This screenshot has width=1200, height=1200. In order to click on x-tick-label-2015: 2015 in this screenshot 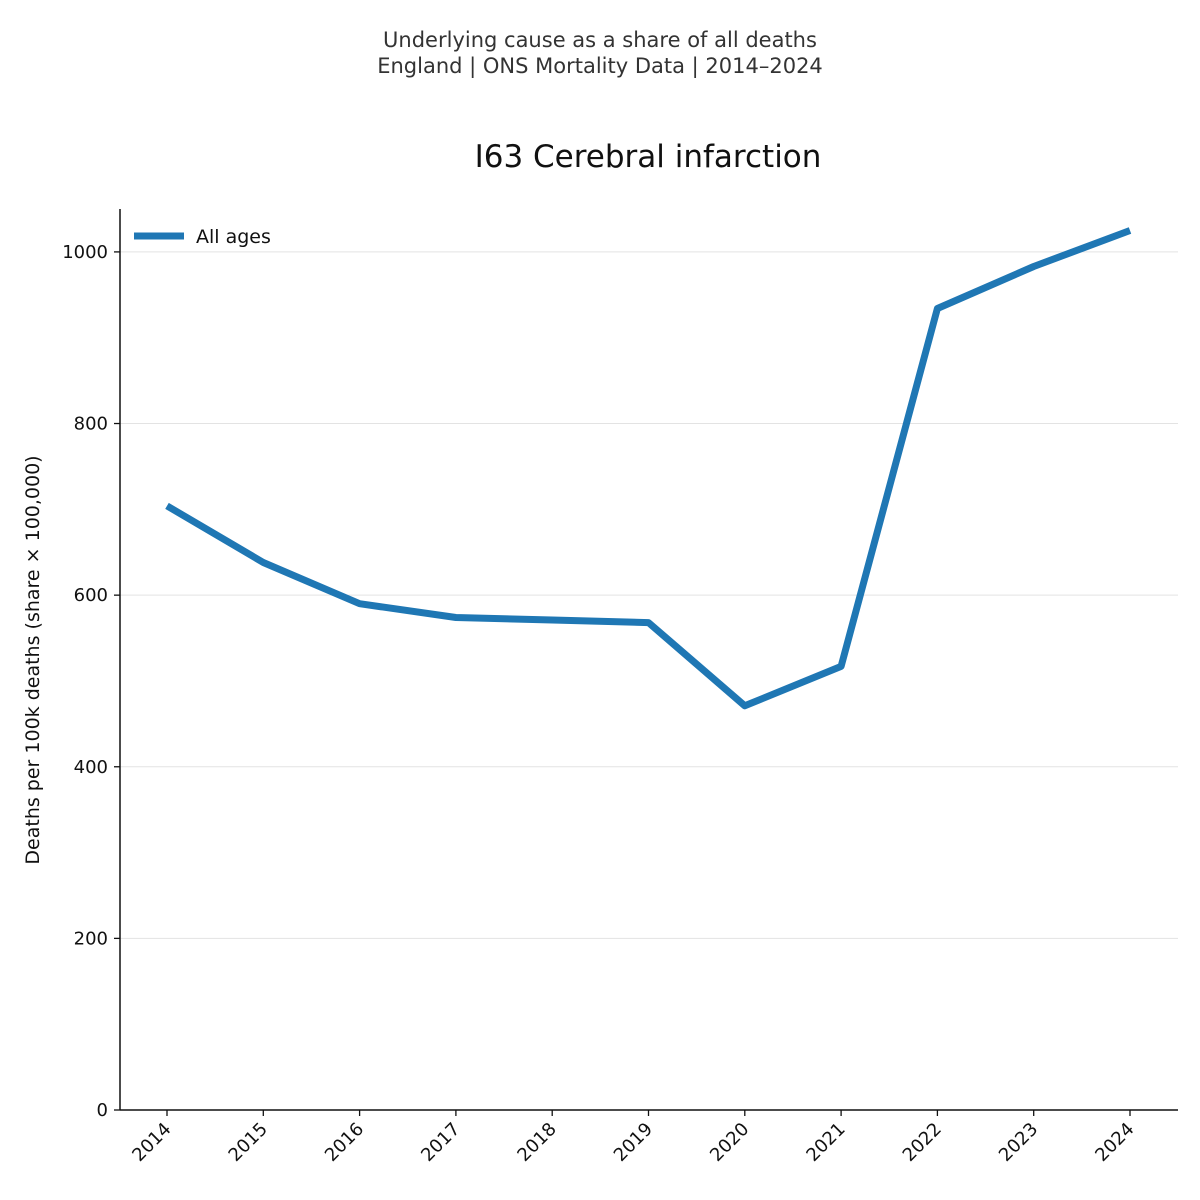, I will do `click(248, 1142)`.